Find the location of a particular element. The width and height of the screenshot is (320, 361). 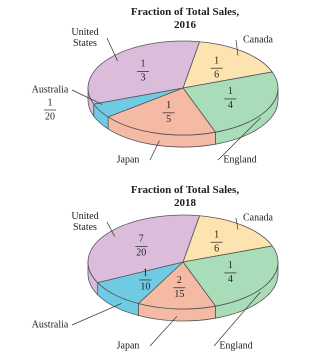

fraction-denominator: 10 is located at coordinates (145, 286).